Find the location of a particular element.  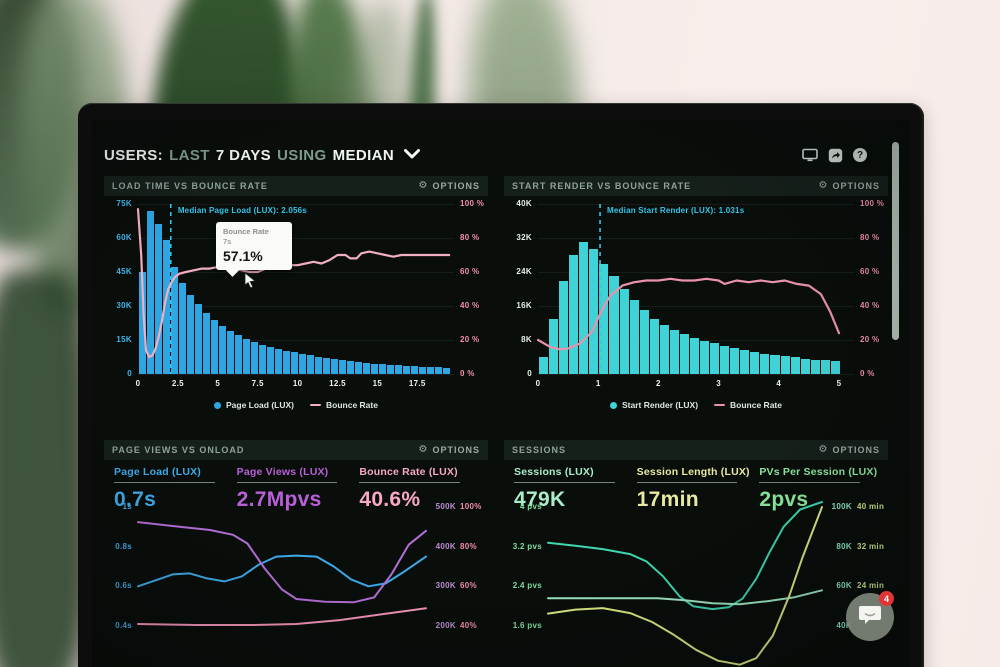

y-axis-label-right: 40 min is located at coordinates (871, 506).